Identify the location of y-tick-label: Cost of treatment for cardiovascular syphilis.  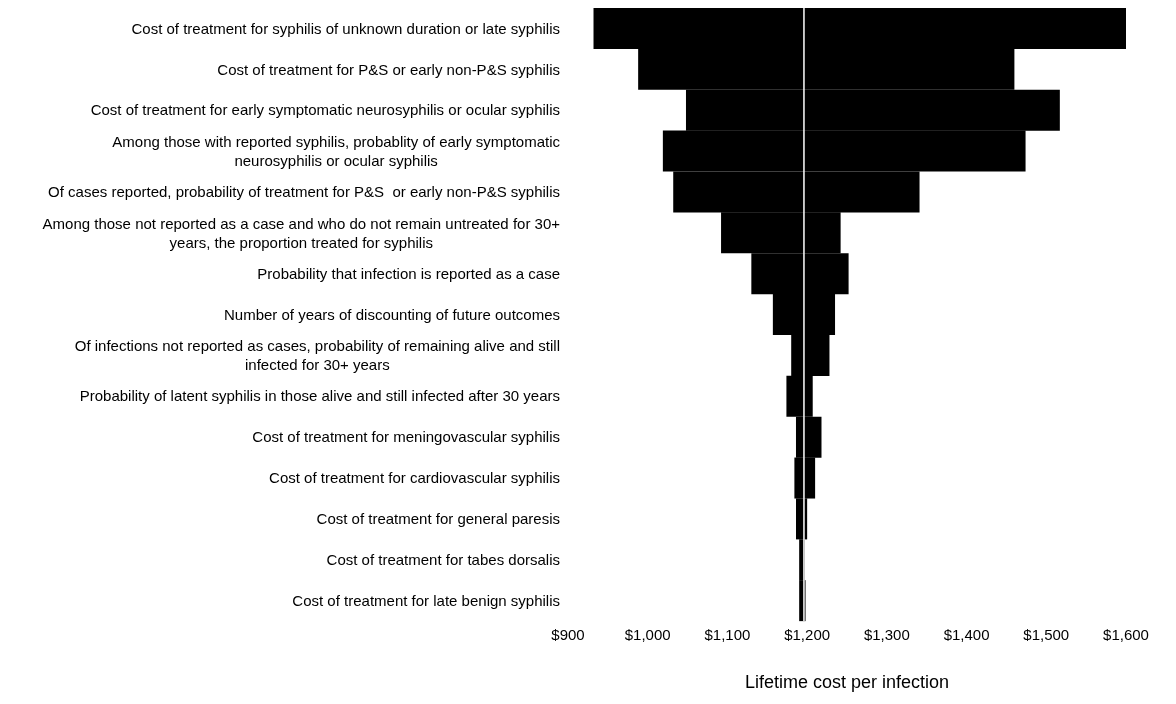
(414, 478).